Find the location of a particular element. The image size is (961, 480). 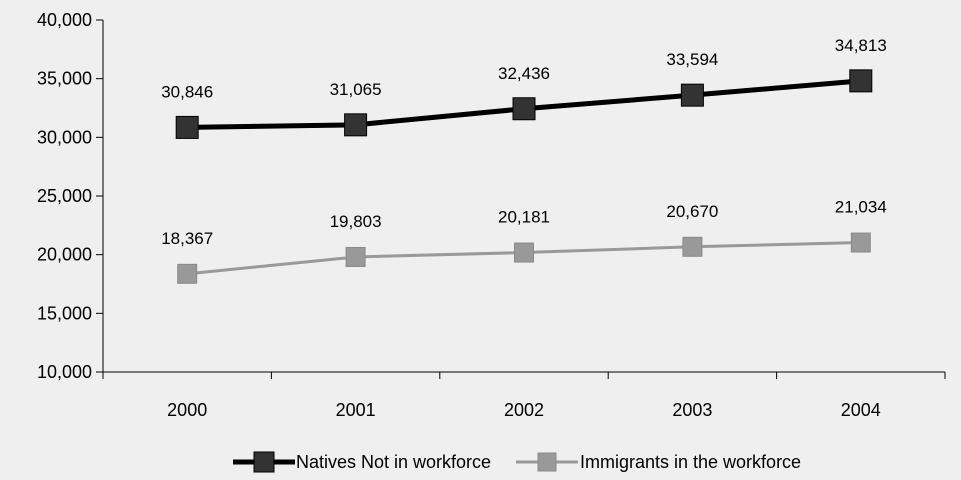

data-label: 21,034 is located at coordinates (861, 207).